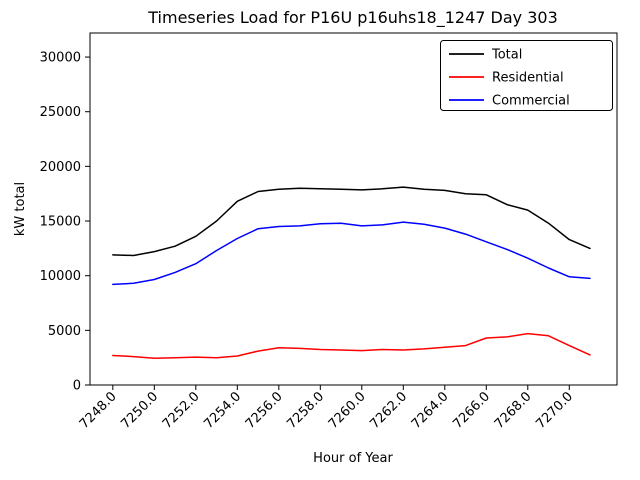 The image size is (640, 480). I want to click on x-tick-label: 7252.0, so click(181, 410).